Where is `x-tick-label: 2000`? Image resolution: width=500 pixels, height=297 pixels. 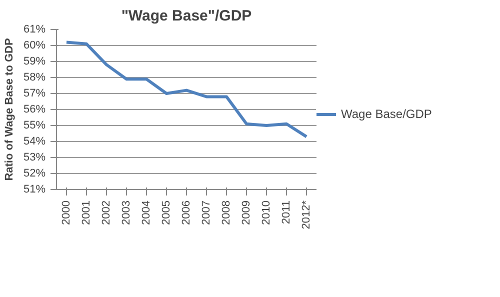
x-tick-label: 2000 is located at coordinates (66, 212).